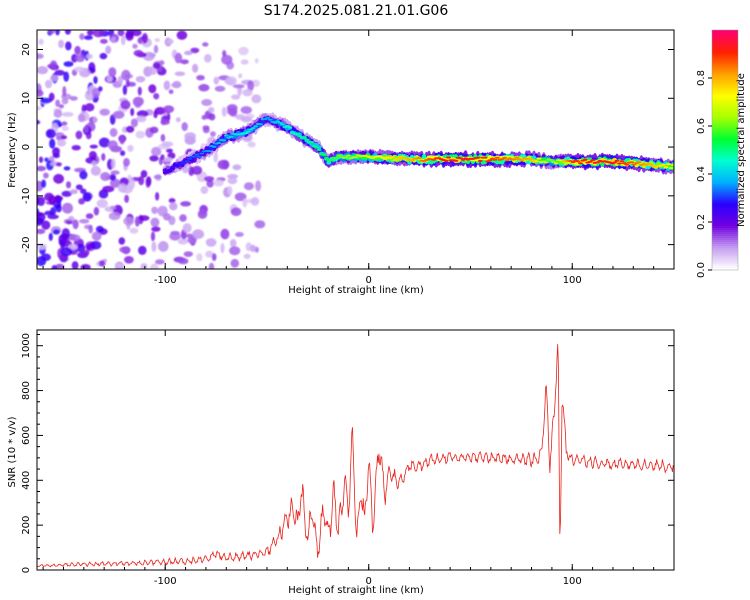 This screenshot has height=600, width=750. I want to click on spectrogram-noise, so click(151, 149).